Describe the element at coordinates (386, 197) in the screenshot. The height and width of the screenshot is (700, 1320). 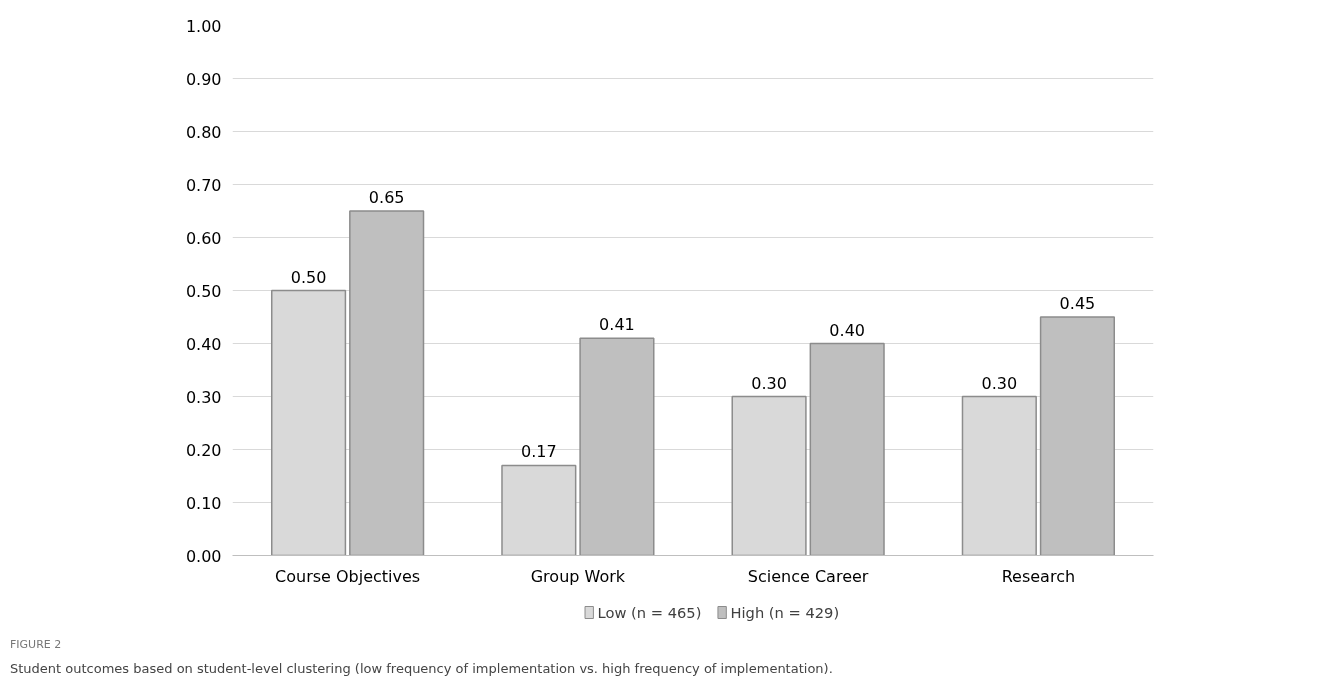
I see `data-label: 0.65` at that location.